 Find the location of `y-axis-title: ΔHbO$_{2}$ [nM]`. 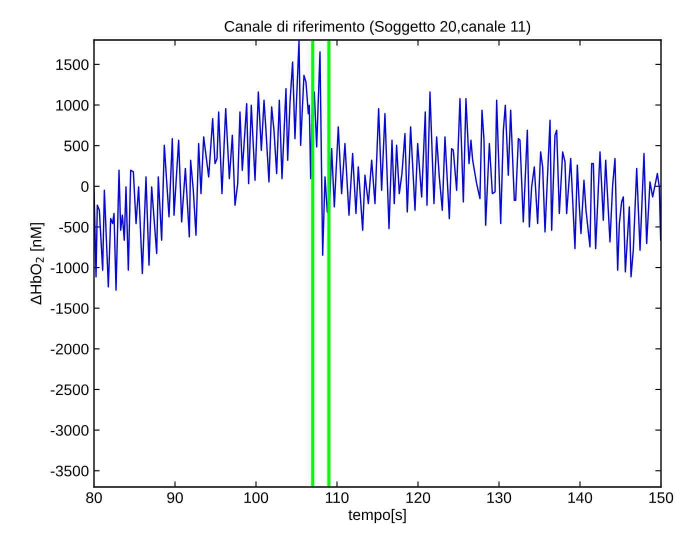

y-axis-title: ΔHbO$_{2}$ [nM] is located at coordinates (37, 264).